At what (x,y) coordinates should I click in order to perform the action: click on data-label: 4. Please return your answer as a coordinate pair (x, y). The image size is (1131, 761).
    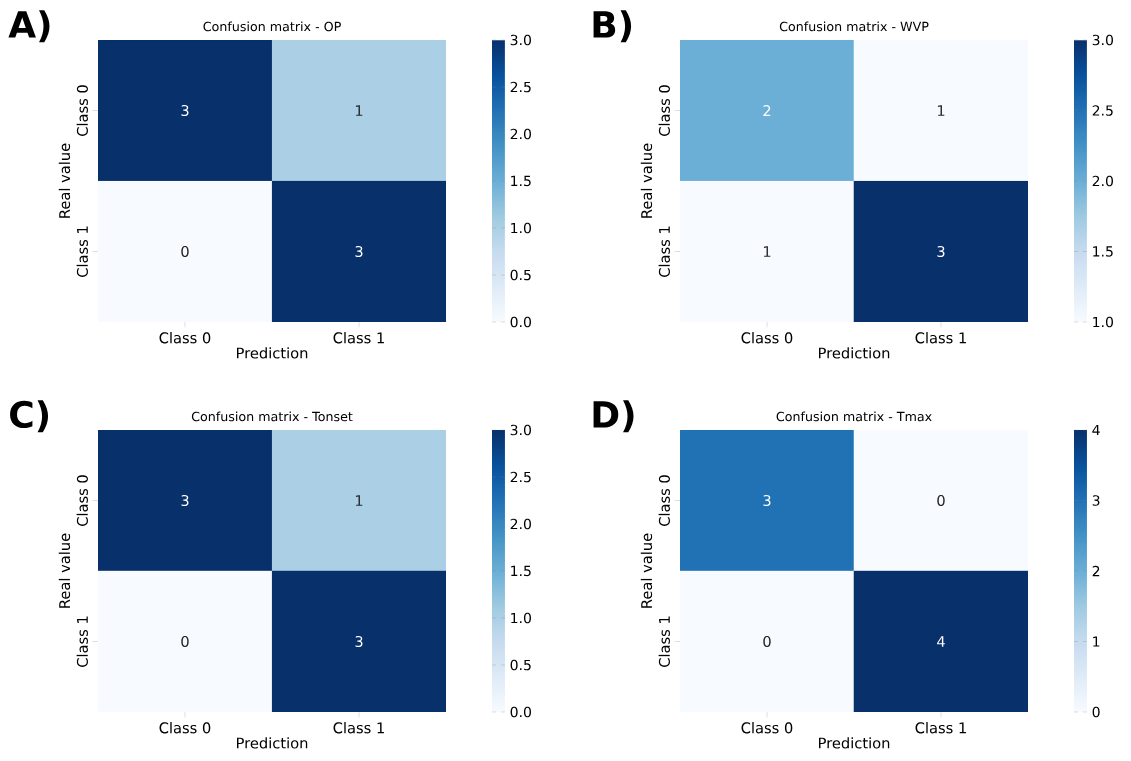
    Looking at the image, I should click on (941, 641).